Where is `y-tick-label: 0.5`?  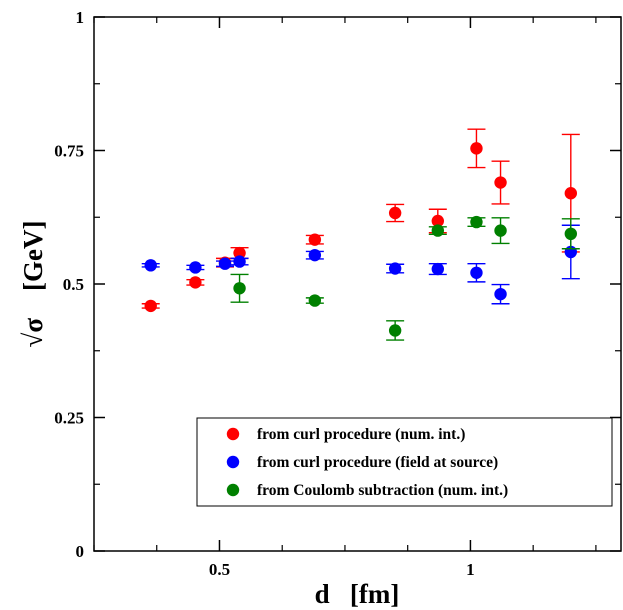
y-tick-label: 0.5 is located at coordinates (73, 284).